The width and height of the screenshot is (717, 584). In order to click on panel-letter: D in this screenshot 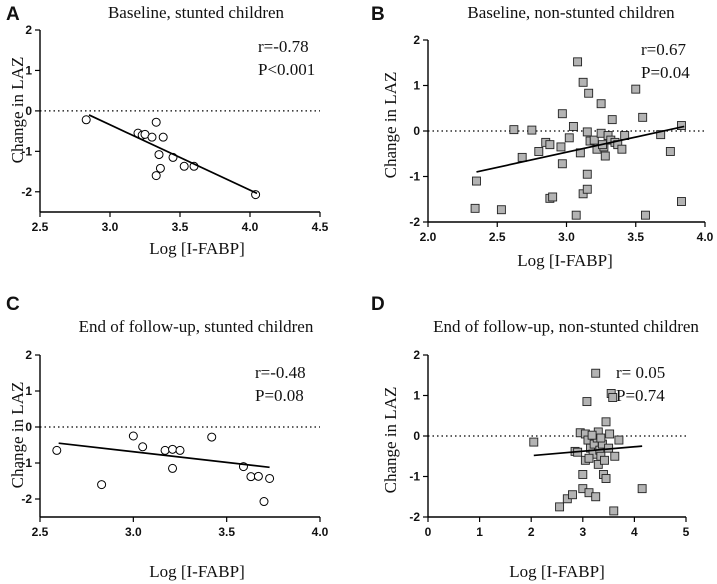, I will do `click(378, 304)`.